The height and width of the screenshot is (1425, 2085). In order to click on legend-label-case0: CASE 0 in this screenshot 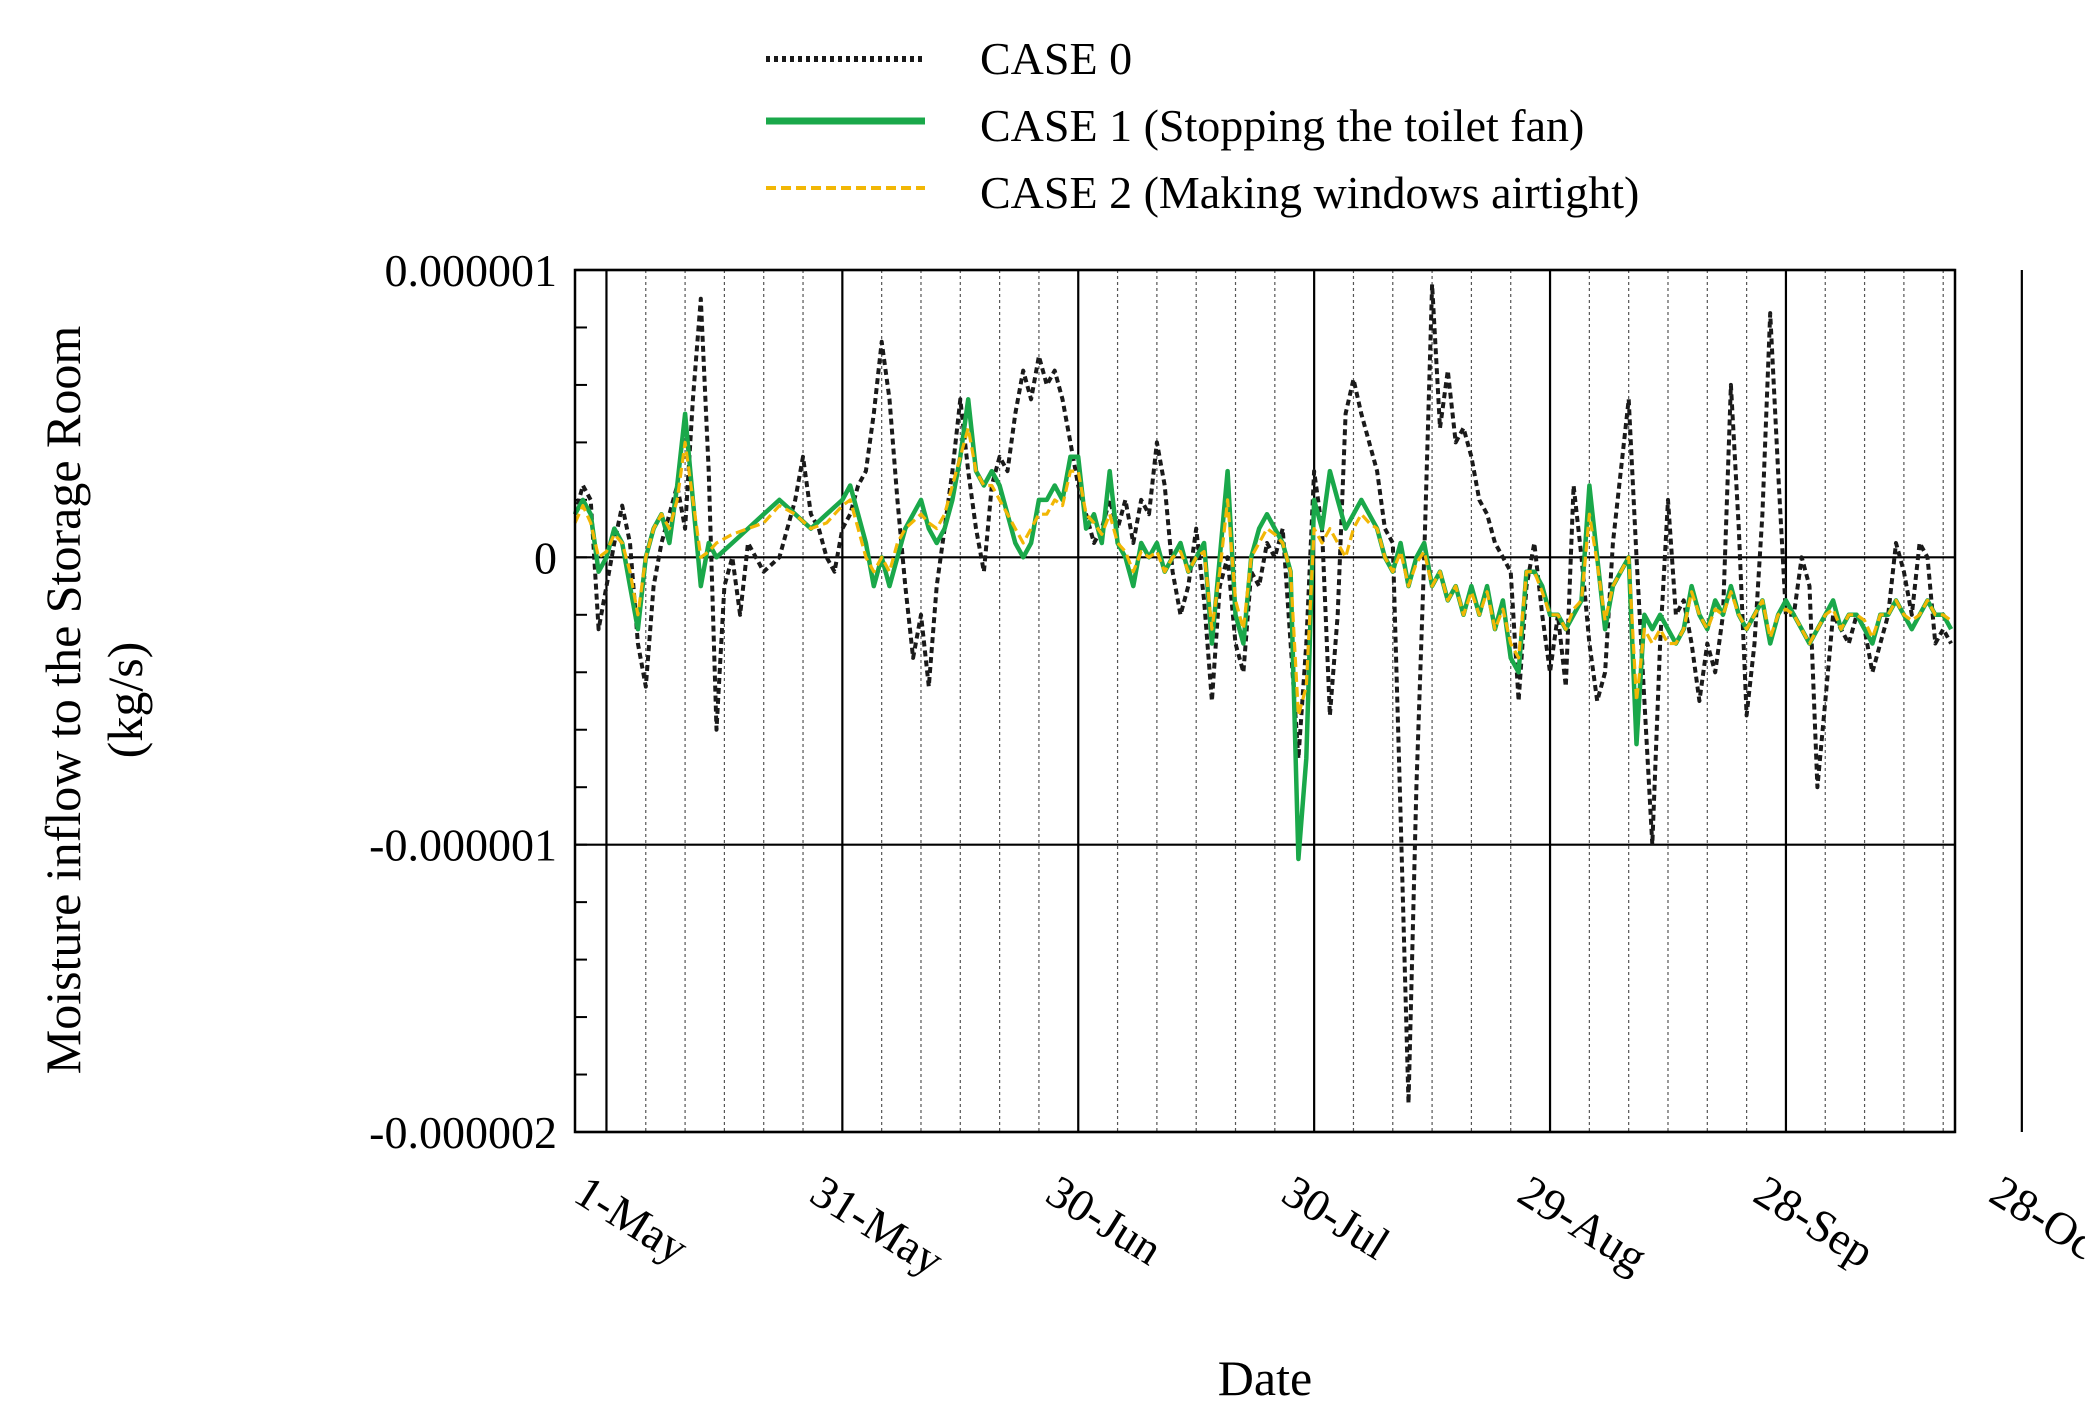, I will do `click(1056, 58)`.